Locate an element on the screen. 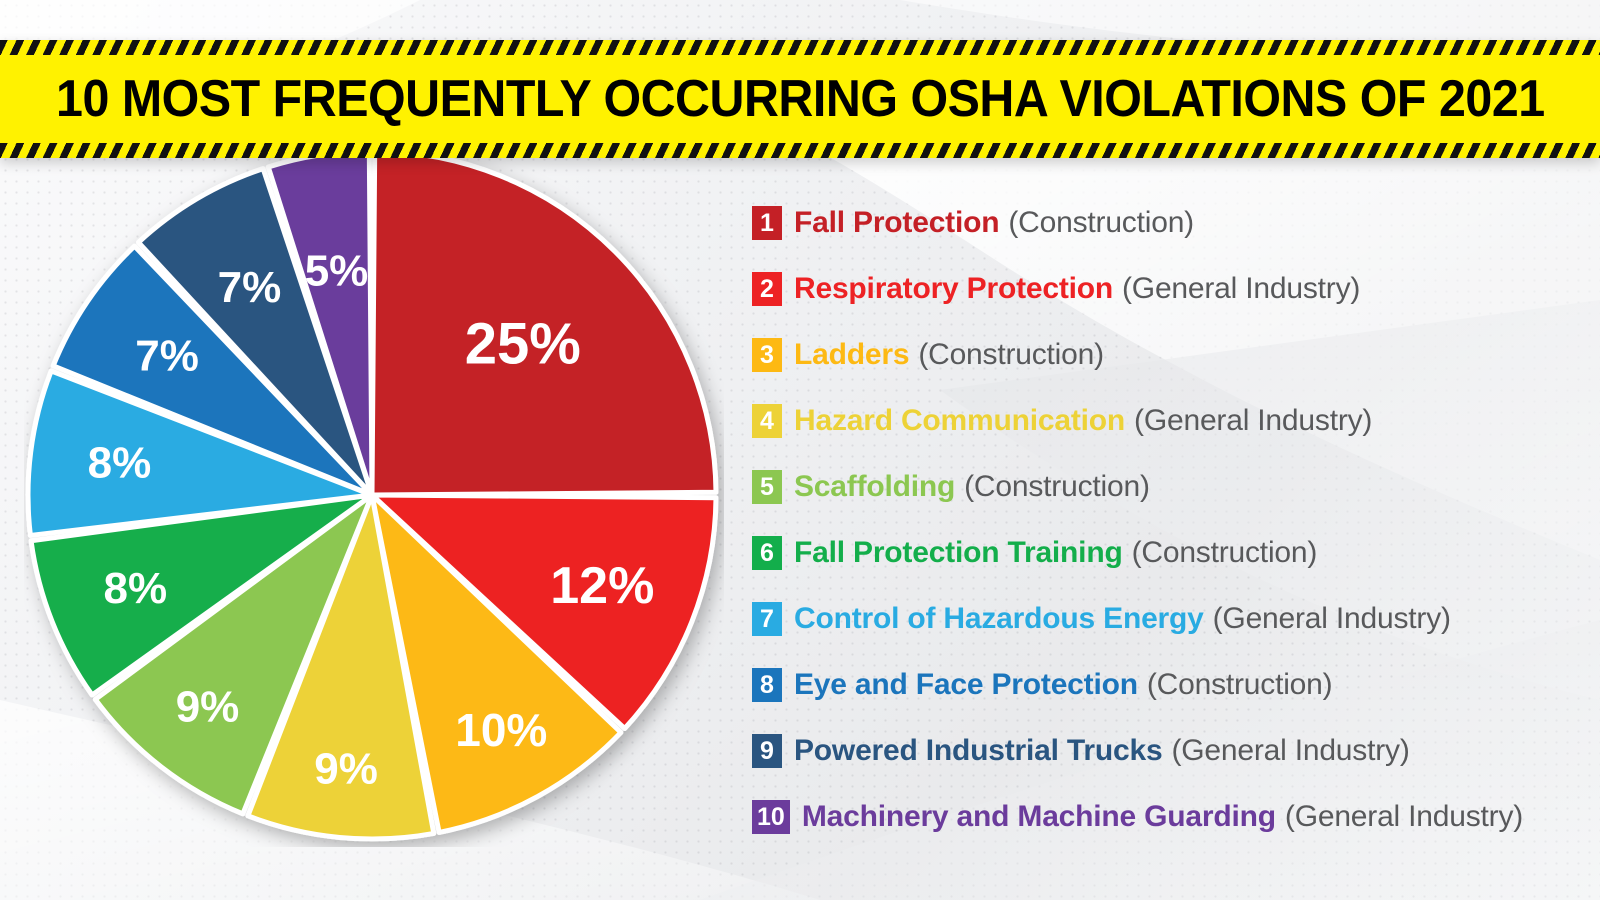 This screenshot has width=1600, height=900. legend-item: 3 Ladders (Construction) is located at coordinates (1167, 355).